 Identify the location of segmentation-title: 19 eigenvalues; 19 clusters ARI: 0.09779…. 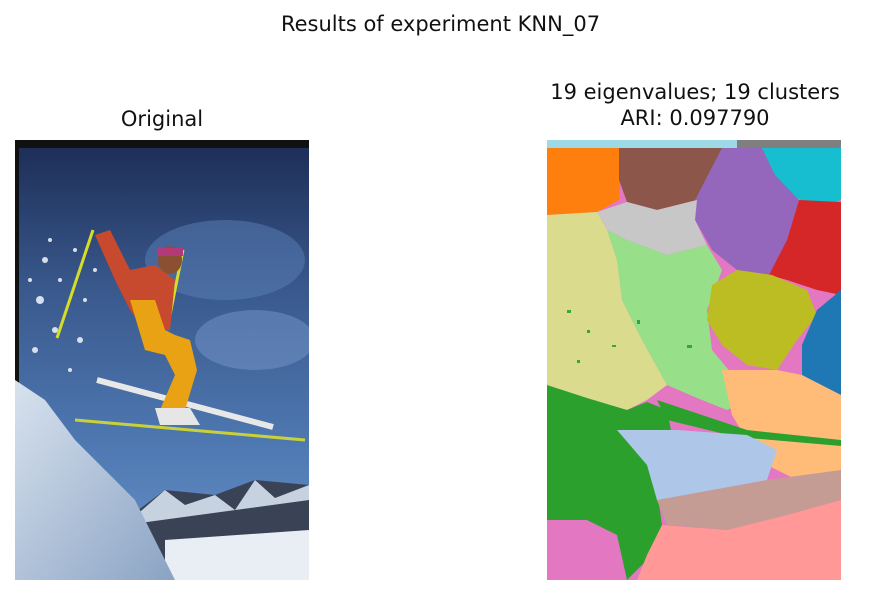
(690, 105).